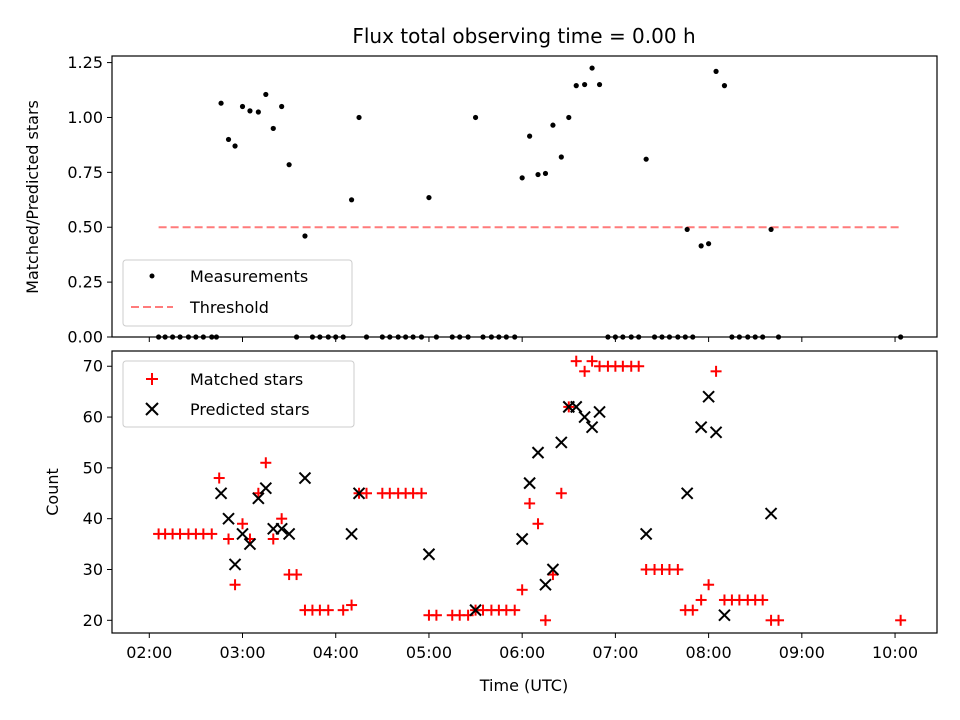  Describe the element at coordinates (522, 652) in the screenshot. I see `bottom-chart-x-tick-label: 06:00` at that location.